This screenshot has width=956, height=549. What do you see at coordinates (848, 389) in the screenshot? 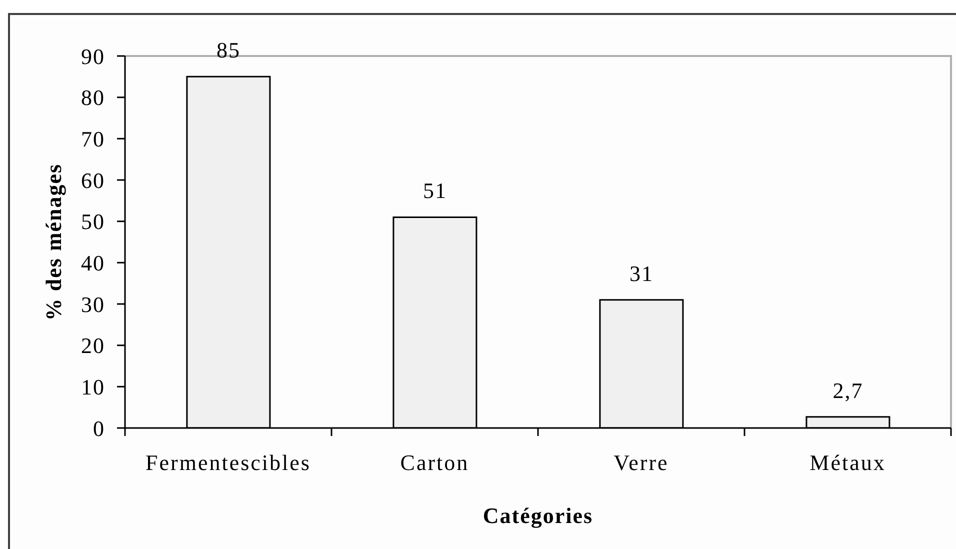
I see `data-label: 2,7` at bounding box center [848, 389].